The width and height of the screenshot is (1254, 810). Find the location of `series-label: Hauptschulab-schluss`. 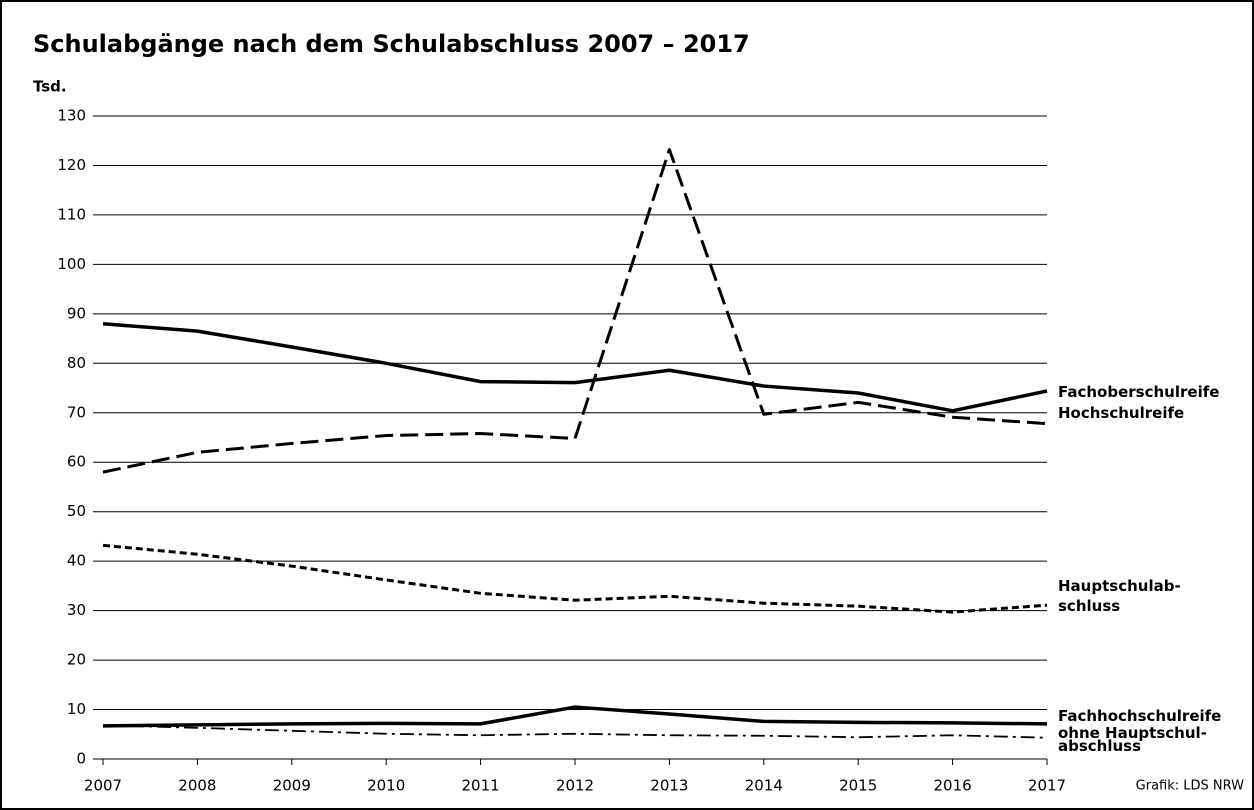

series-label: Hauptschulab-schluss is located at coordinates (1119, 596).